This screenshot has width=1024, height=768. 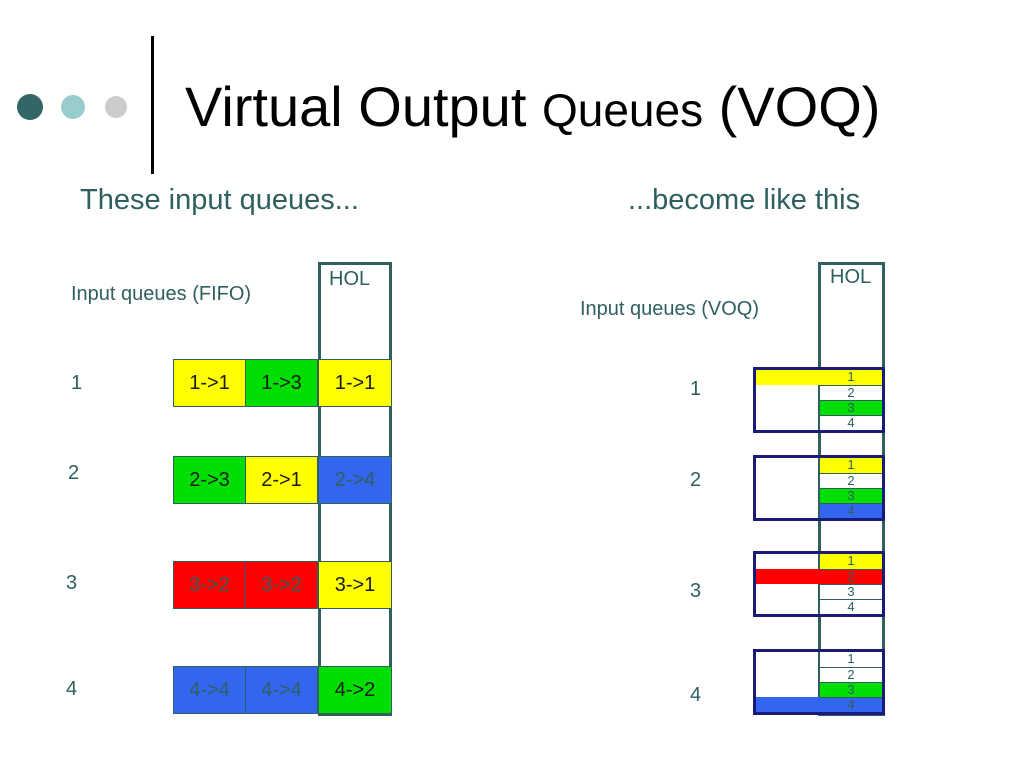 I want to click on right-heading: ...become like this, so click(x=744, y=200).